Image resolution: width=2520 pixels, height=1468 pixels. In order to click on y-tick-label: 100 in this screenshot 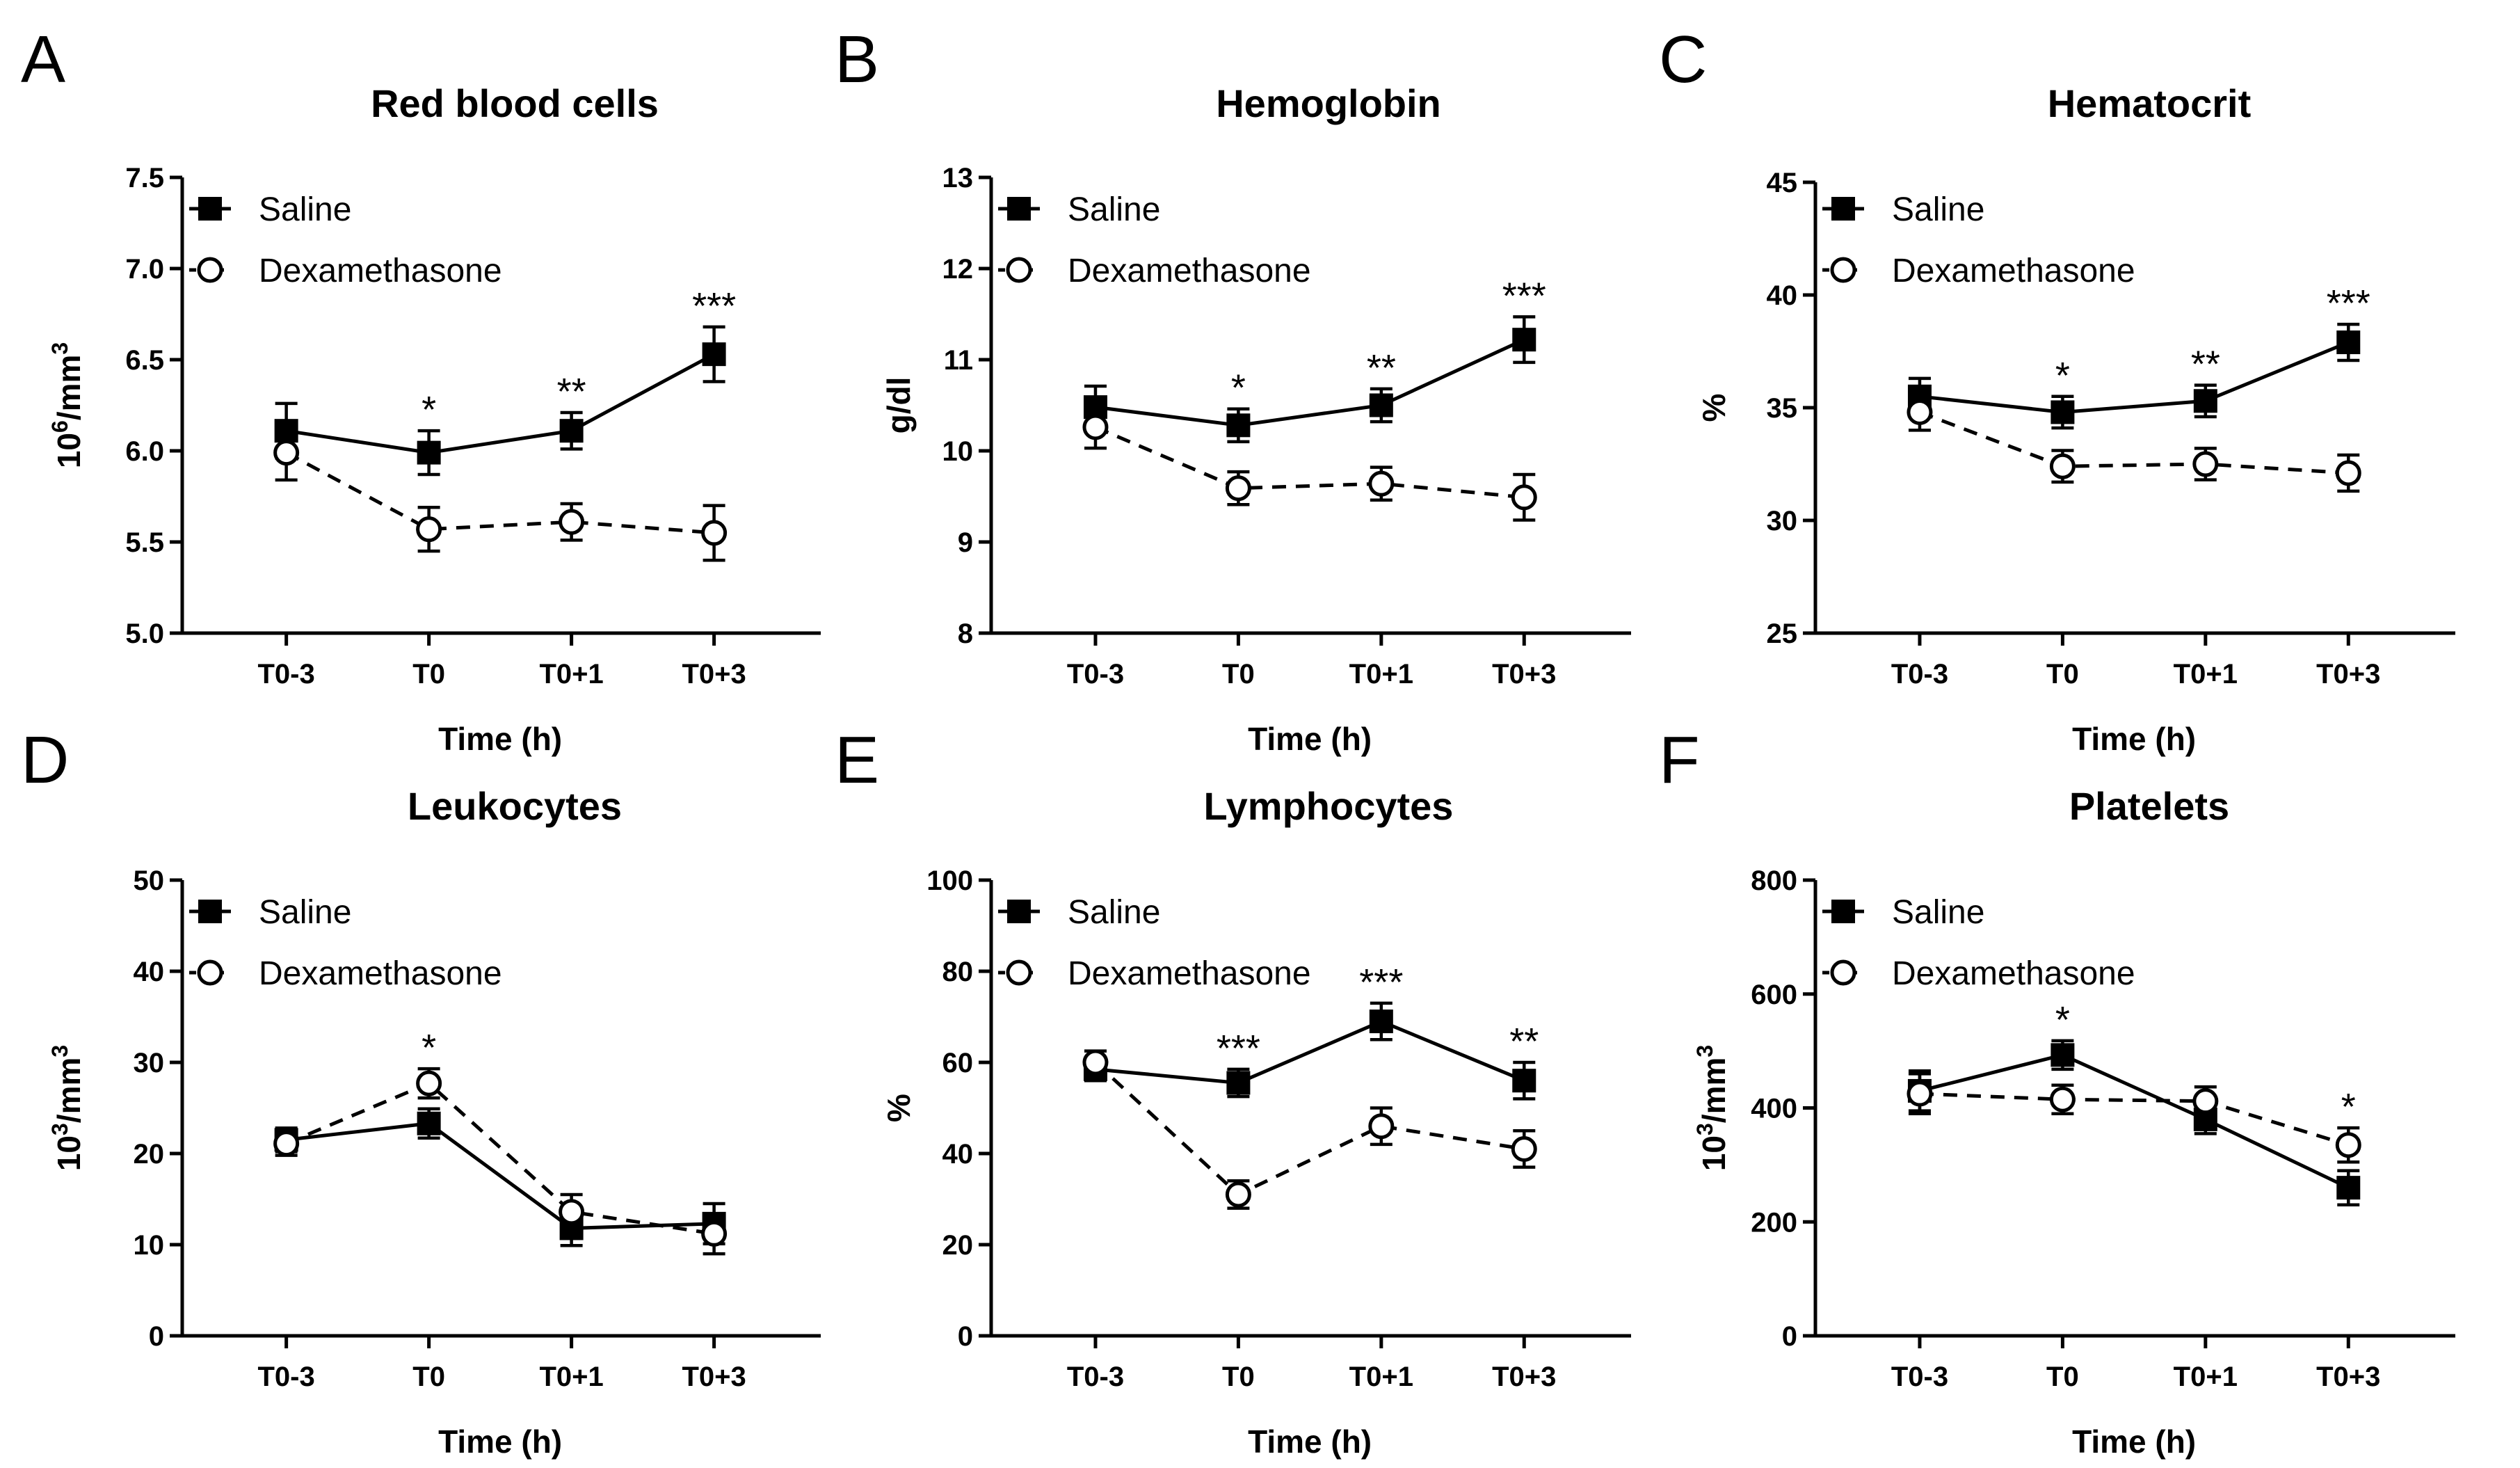, I will do `click(949, 880)`.